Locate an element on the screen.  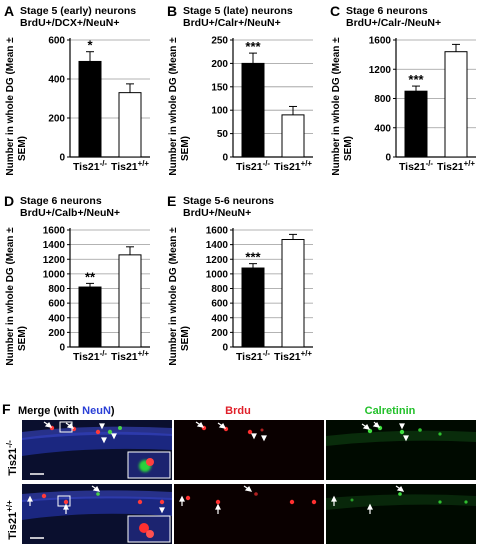
column-header-merge: Merge (with NeuN) is located at coordinates (66, 411).